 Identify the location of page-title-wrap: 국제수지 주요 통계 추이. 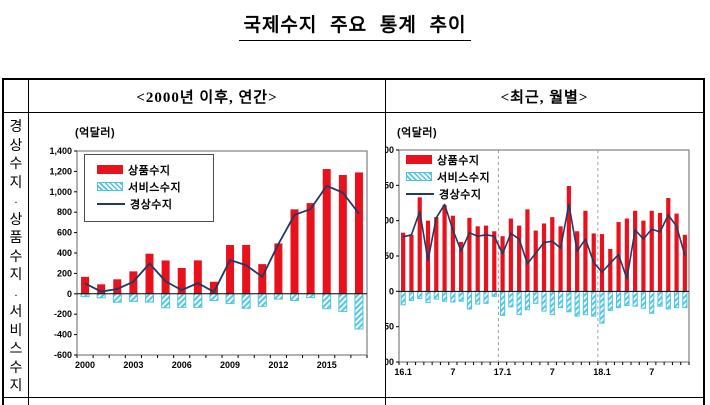
(355, 25).